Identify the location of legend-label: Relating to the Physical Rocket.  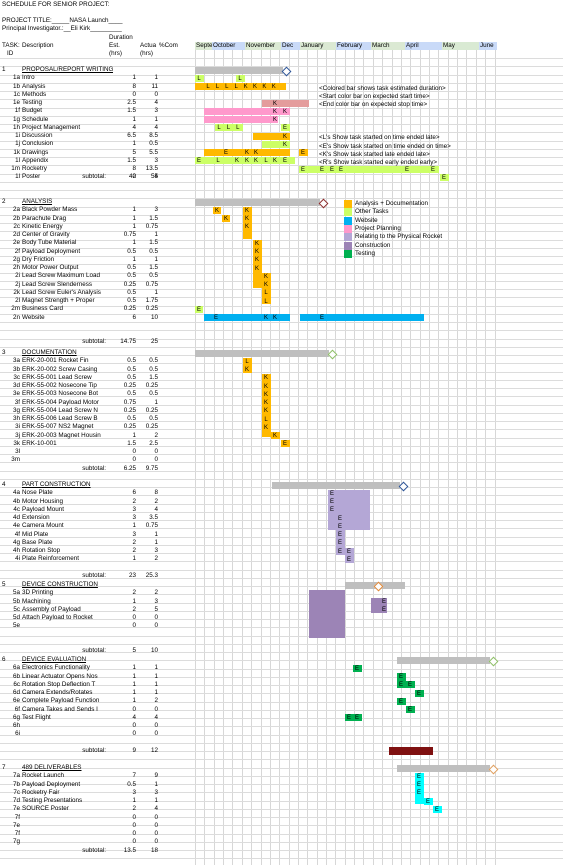
(399, 237).